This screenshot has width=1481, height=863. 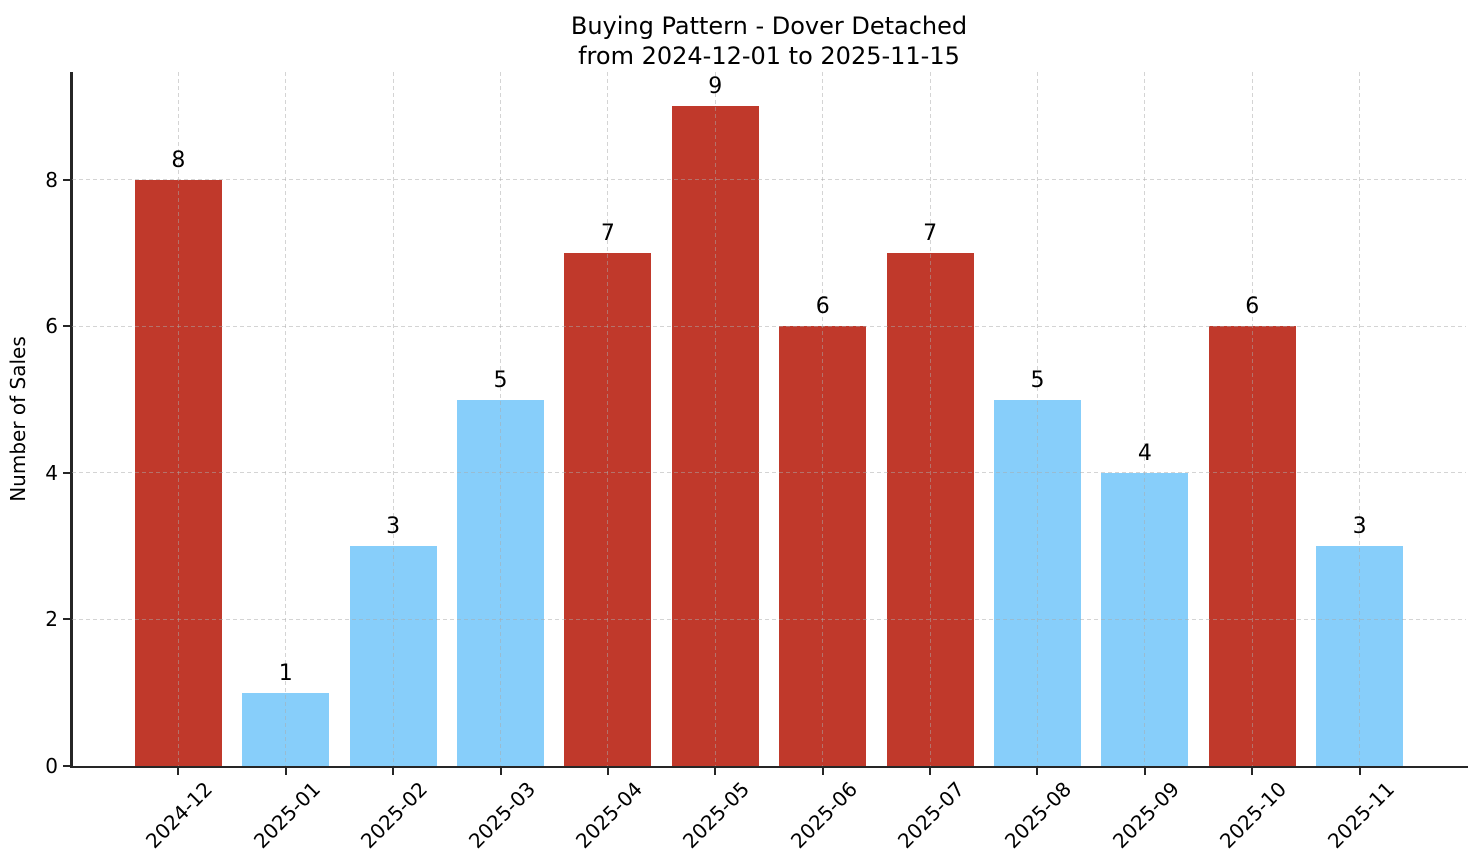 I want to click on x-tick-label: 2025-10, so click(x=1253, y=815).